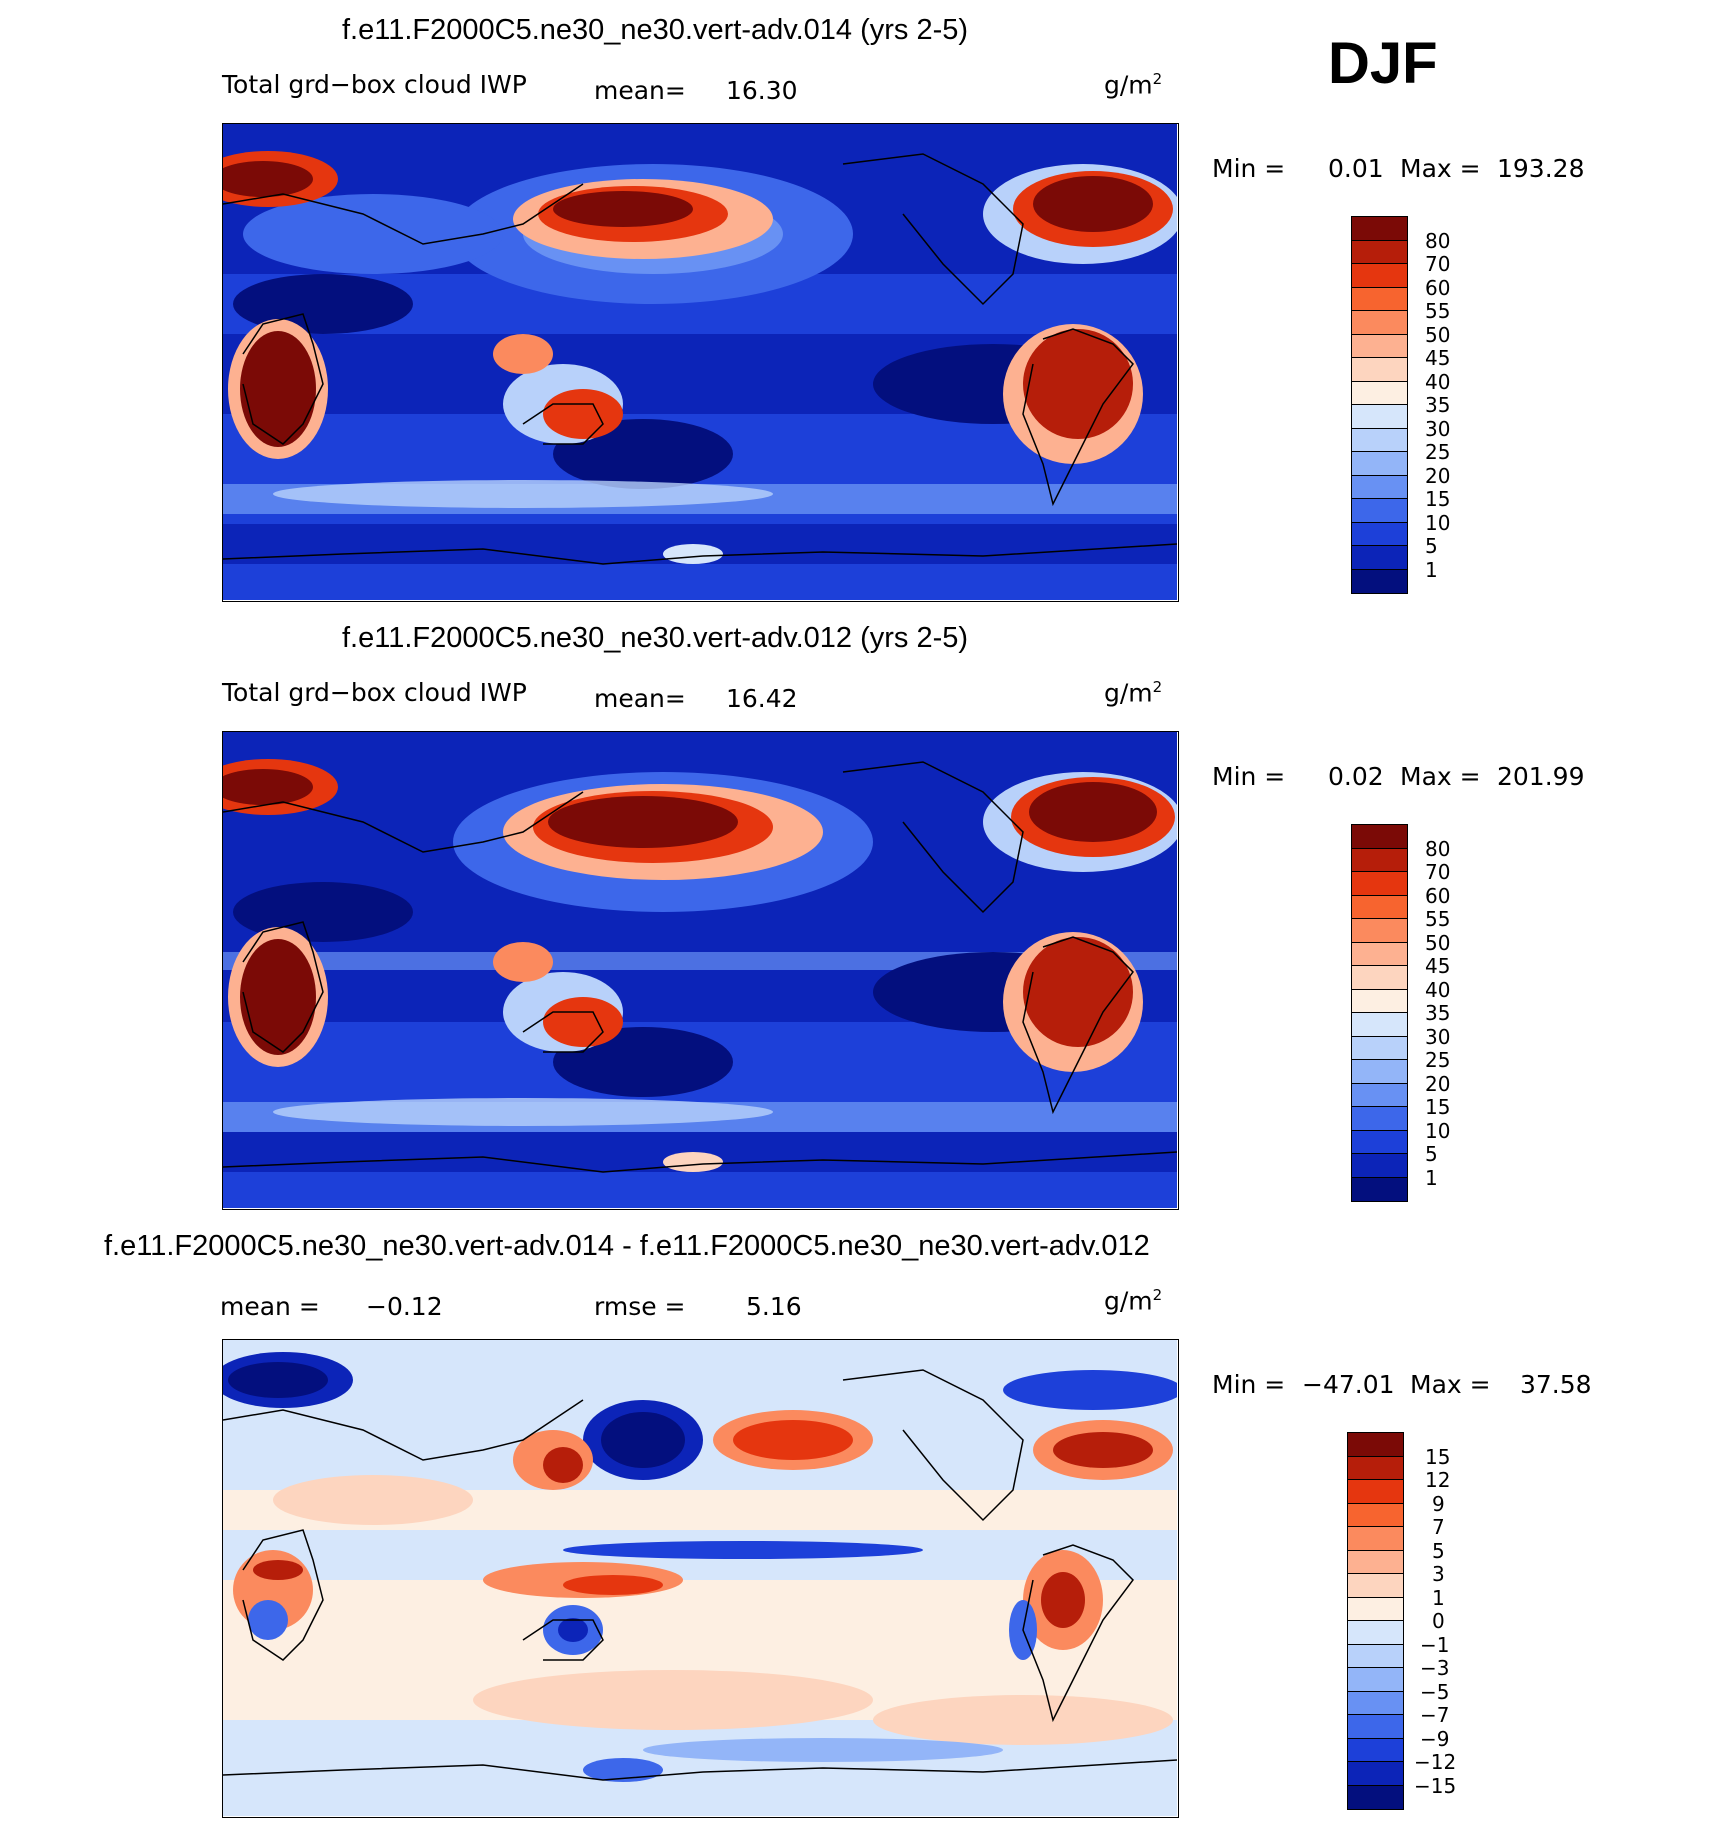 This screenshot has height=1836, width=1710. I want to click on colorbar-tick: −9, so click(1435, 1739).